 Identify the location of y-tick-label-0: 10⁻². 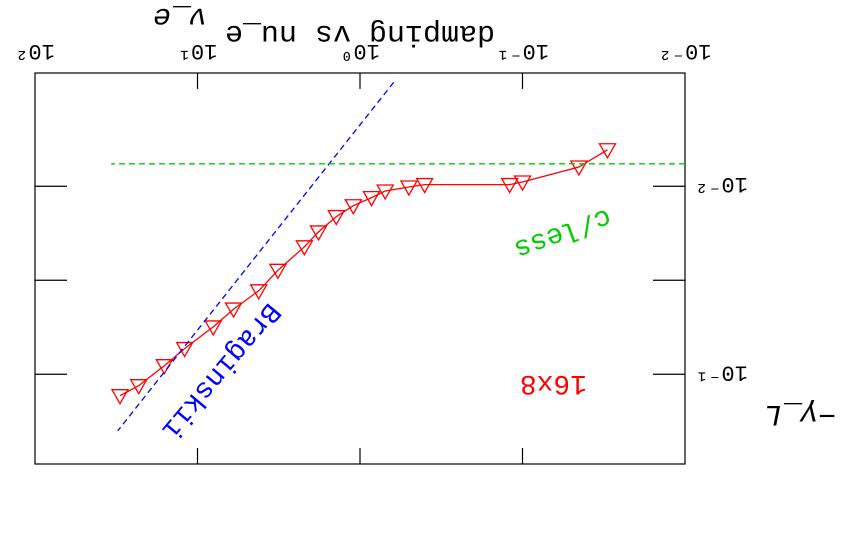
(721, 183).